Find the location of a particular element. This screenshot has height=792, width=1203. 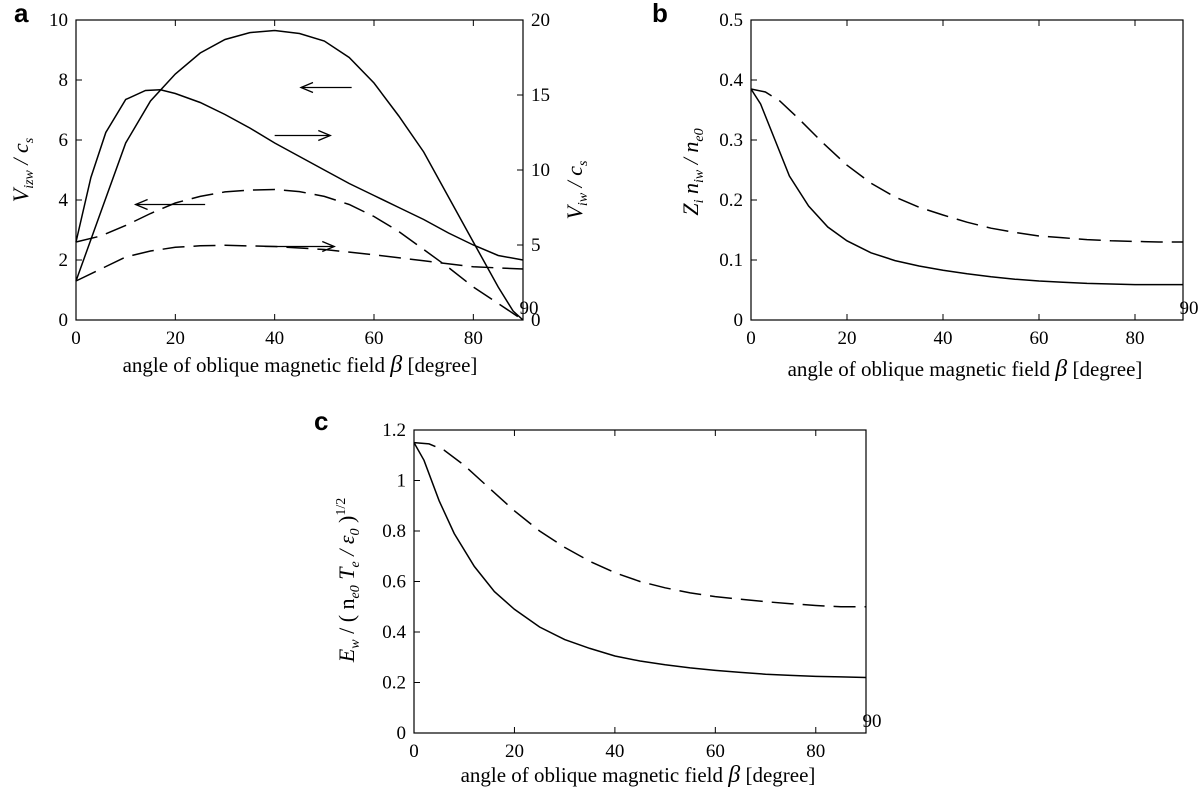

a-yr-rest: / c is located at coordinates (574, 179).